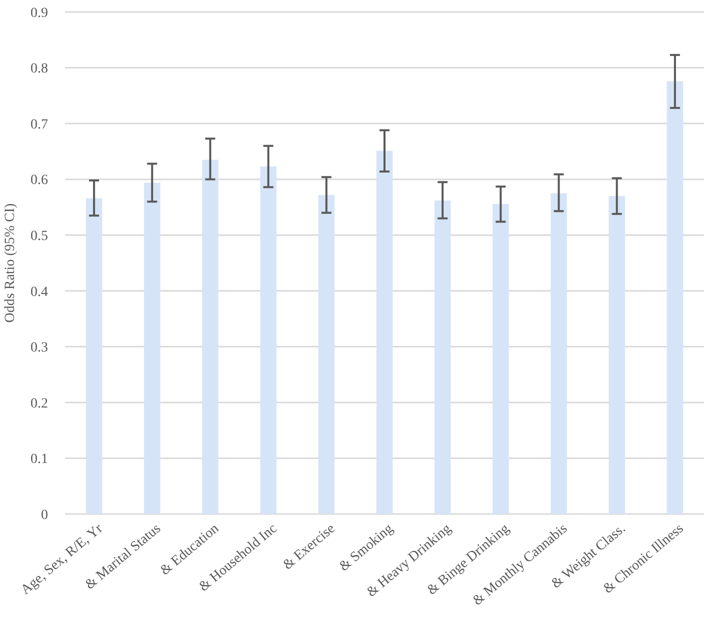 The height and width of the screenshot is (627, 710). I want to click on y-tick-label: 0, so click(44, 515).